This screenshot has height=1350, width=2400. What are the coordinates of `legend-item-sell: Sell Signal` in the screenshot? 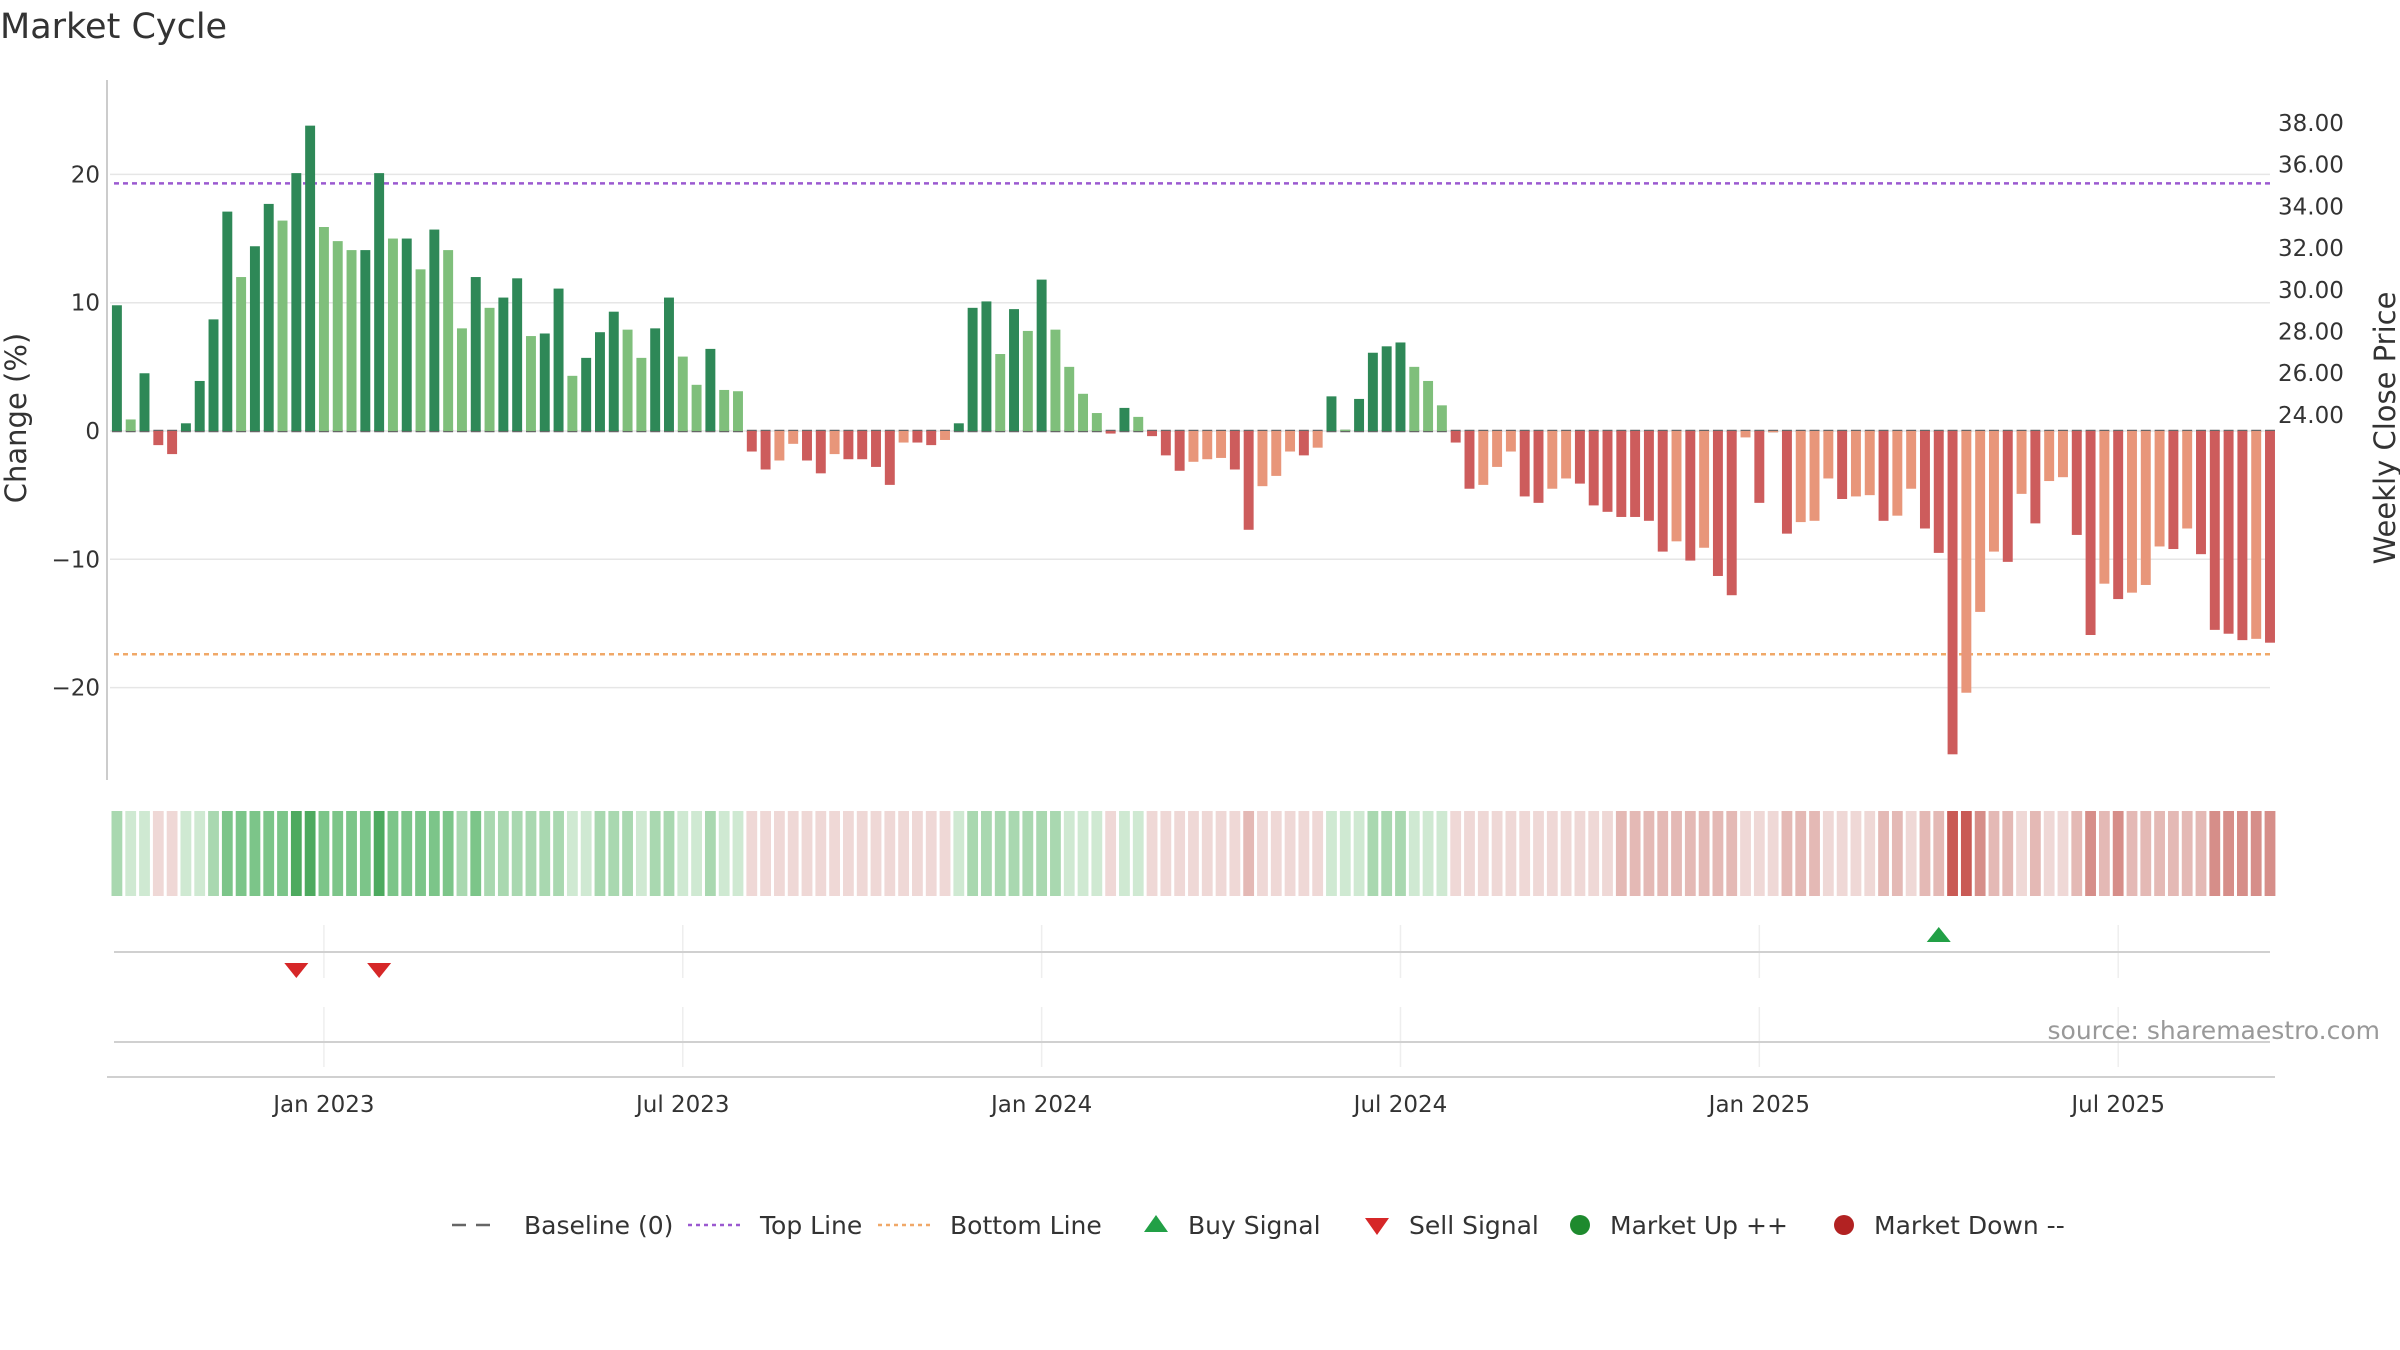 It's located at (1452, 1225).